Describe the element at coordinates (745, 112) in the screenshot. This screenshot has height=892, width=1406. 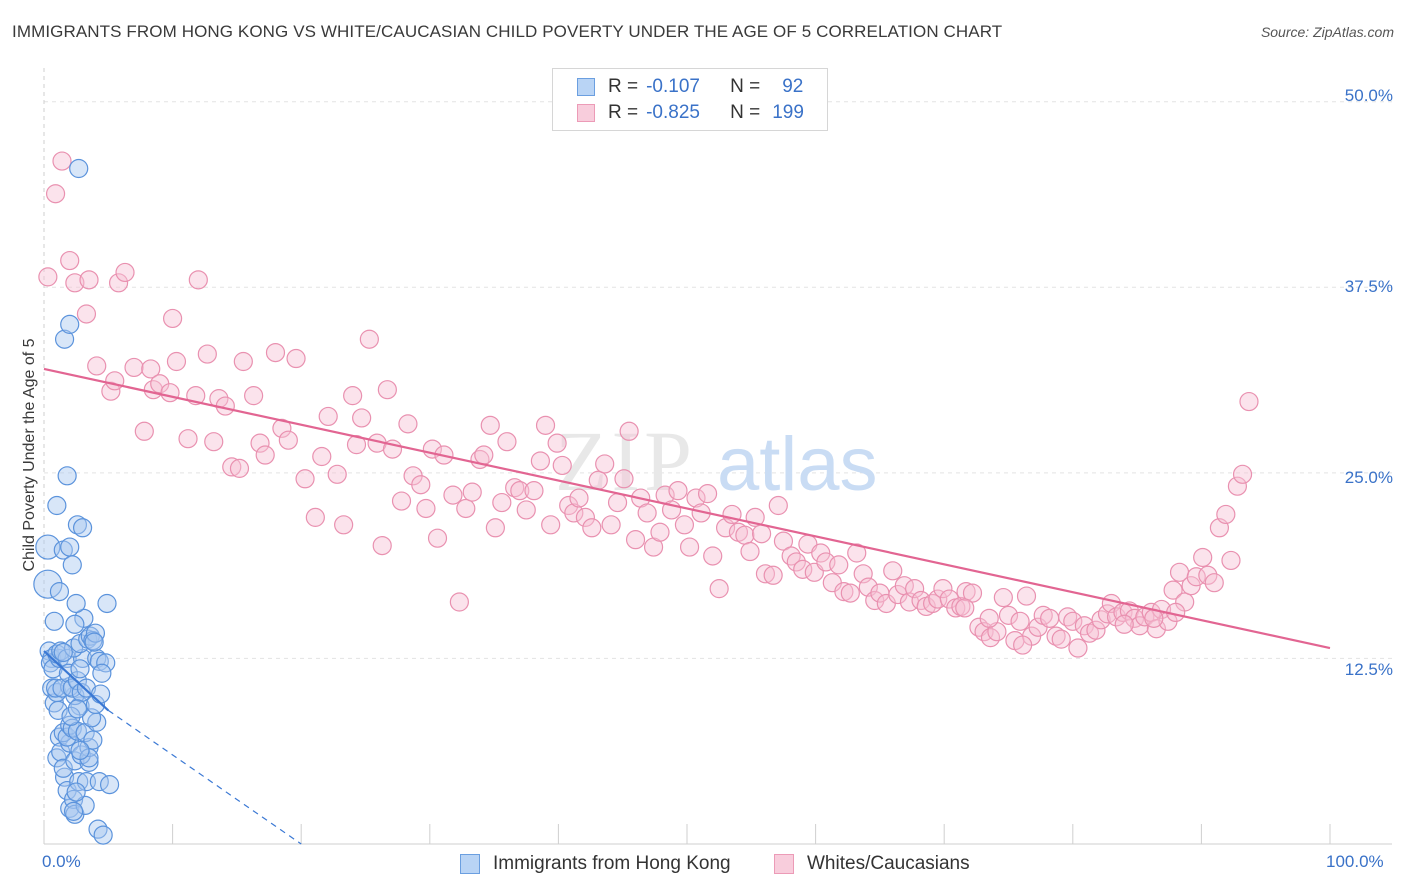
I see `legend-n-label: N =` at that location.